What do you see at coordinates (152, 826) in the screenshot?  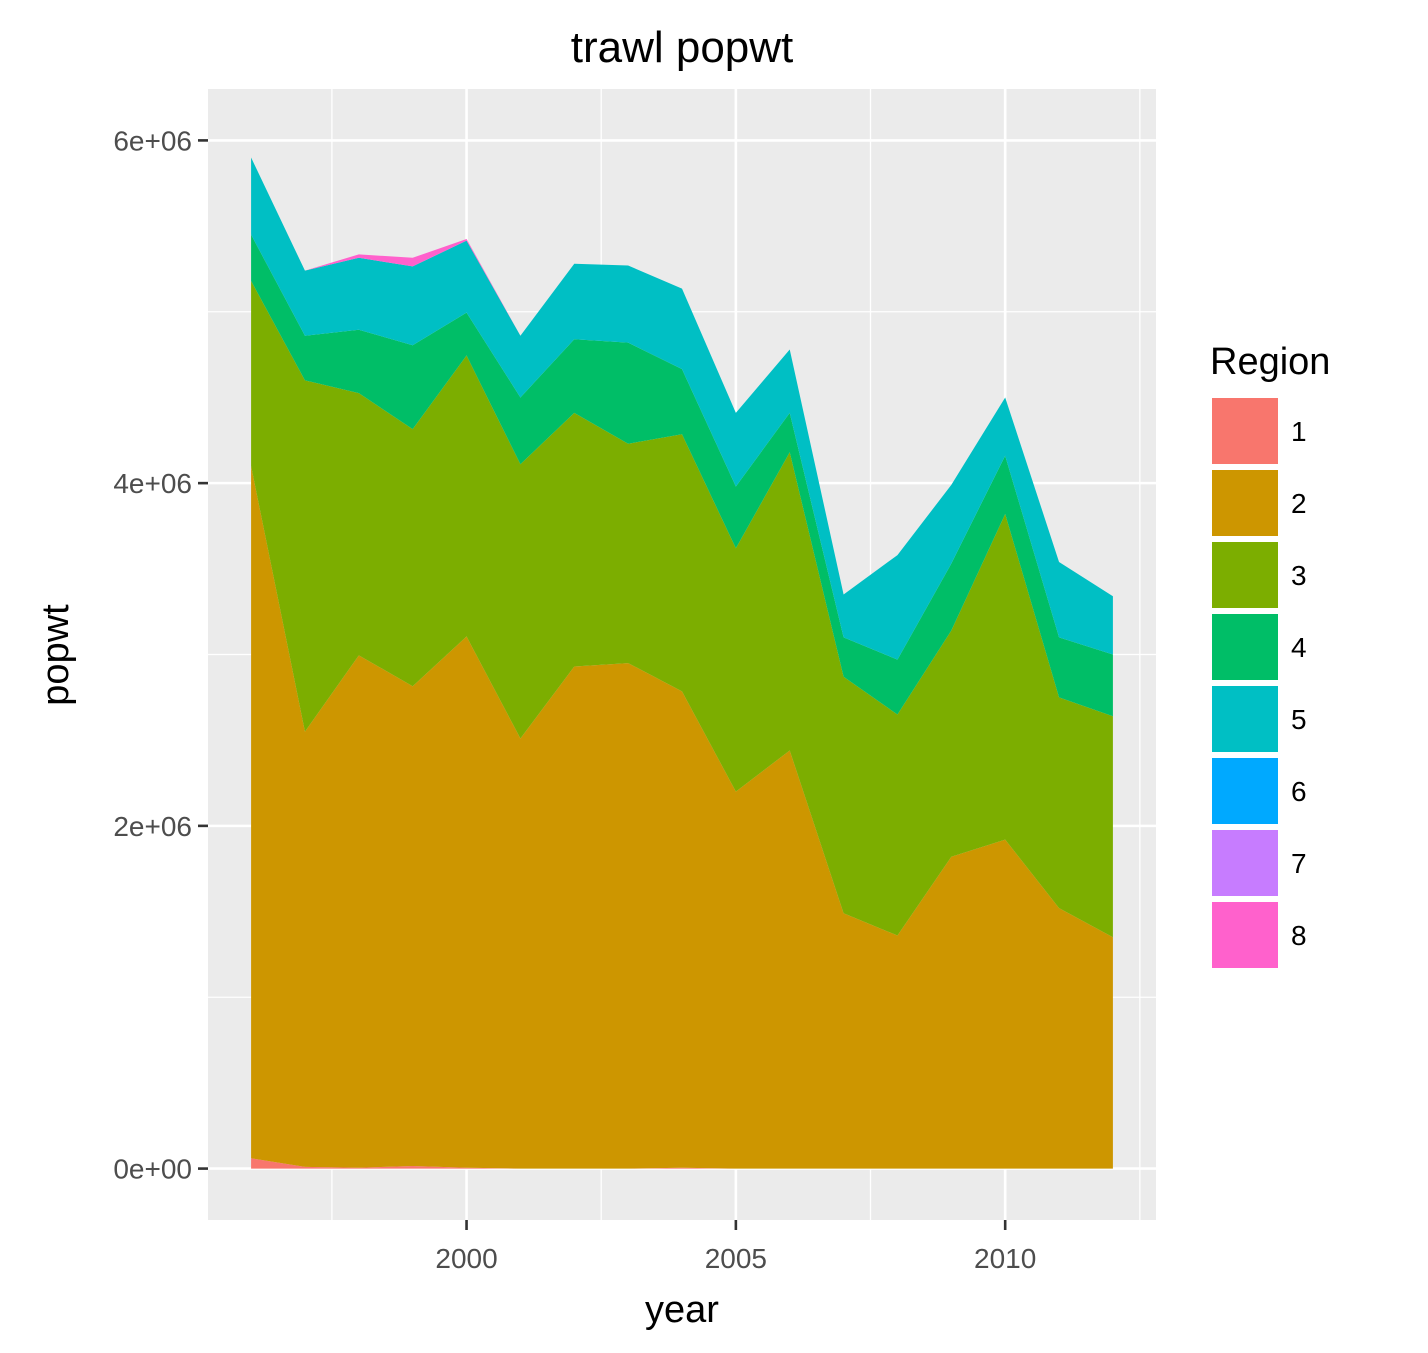 I see `y-tick-label: 2e+06` at bounding box center [152, 826].